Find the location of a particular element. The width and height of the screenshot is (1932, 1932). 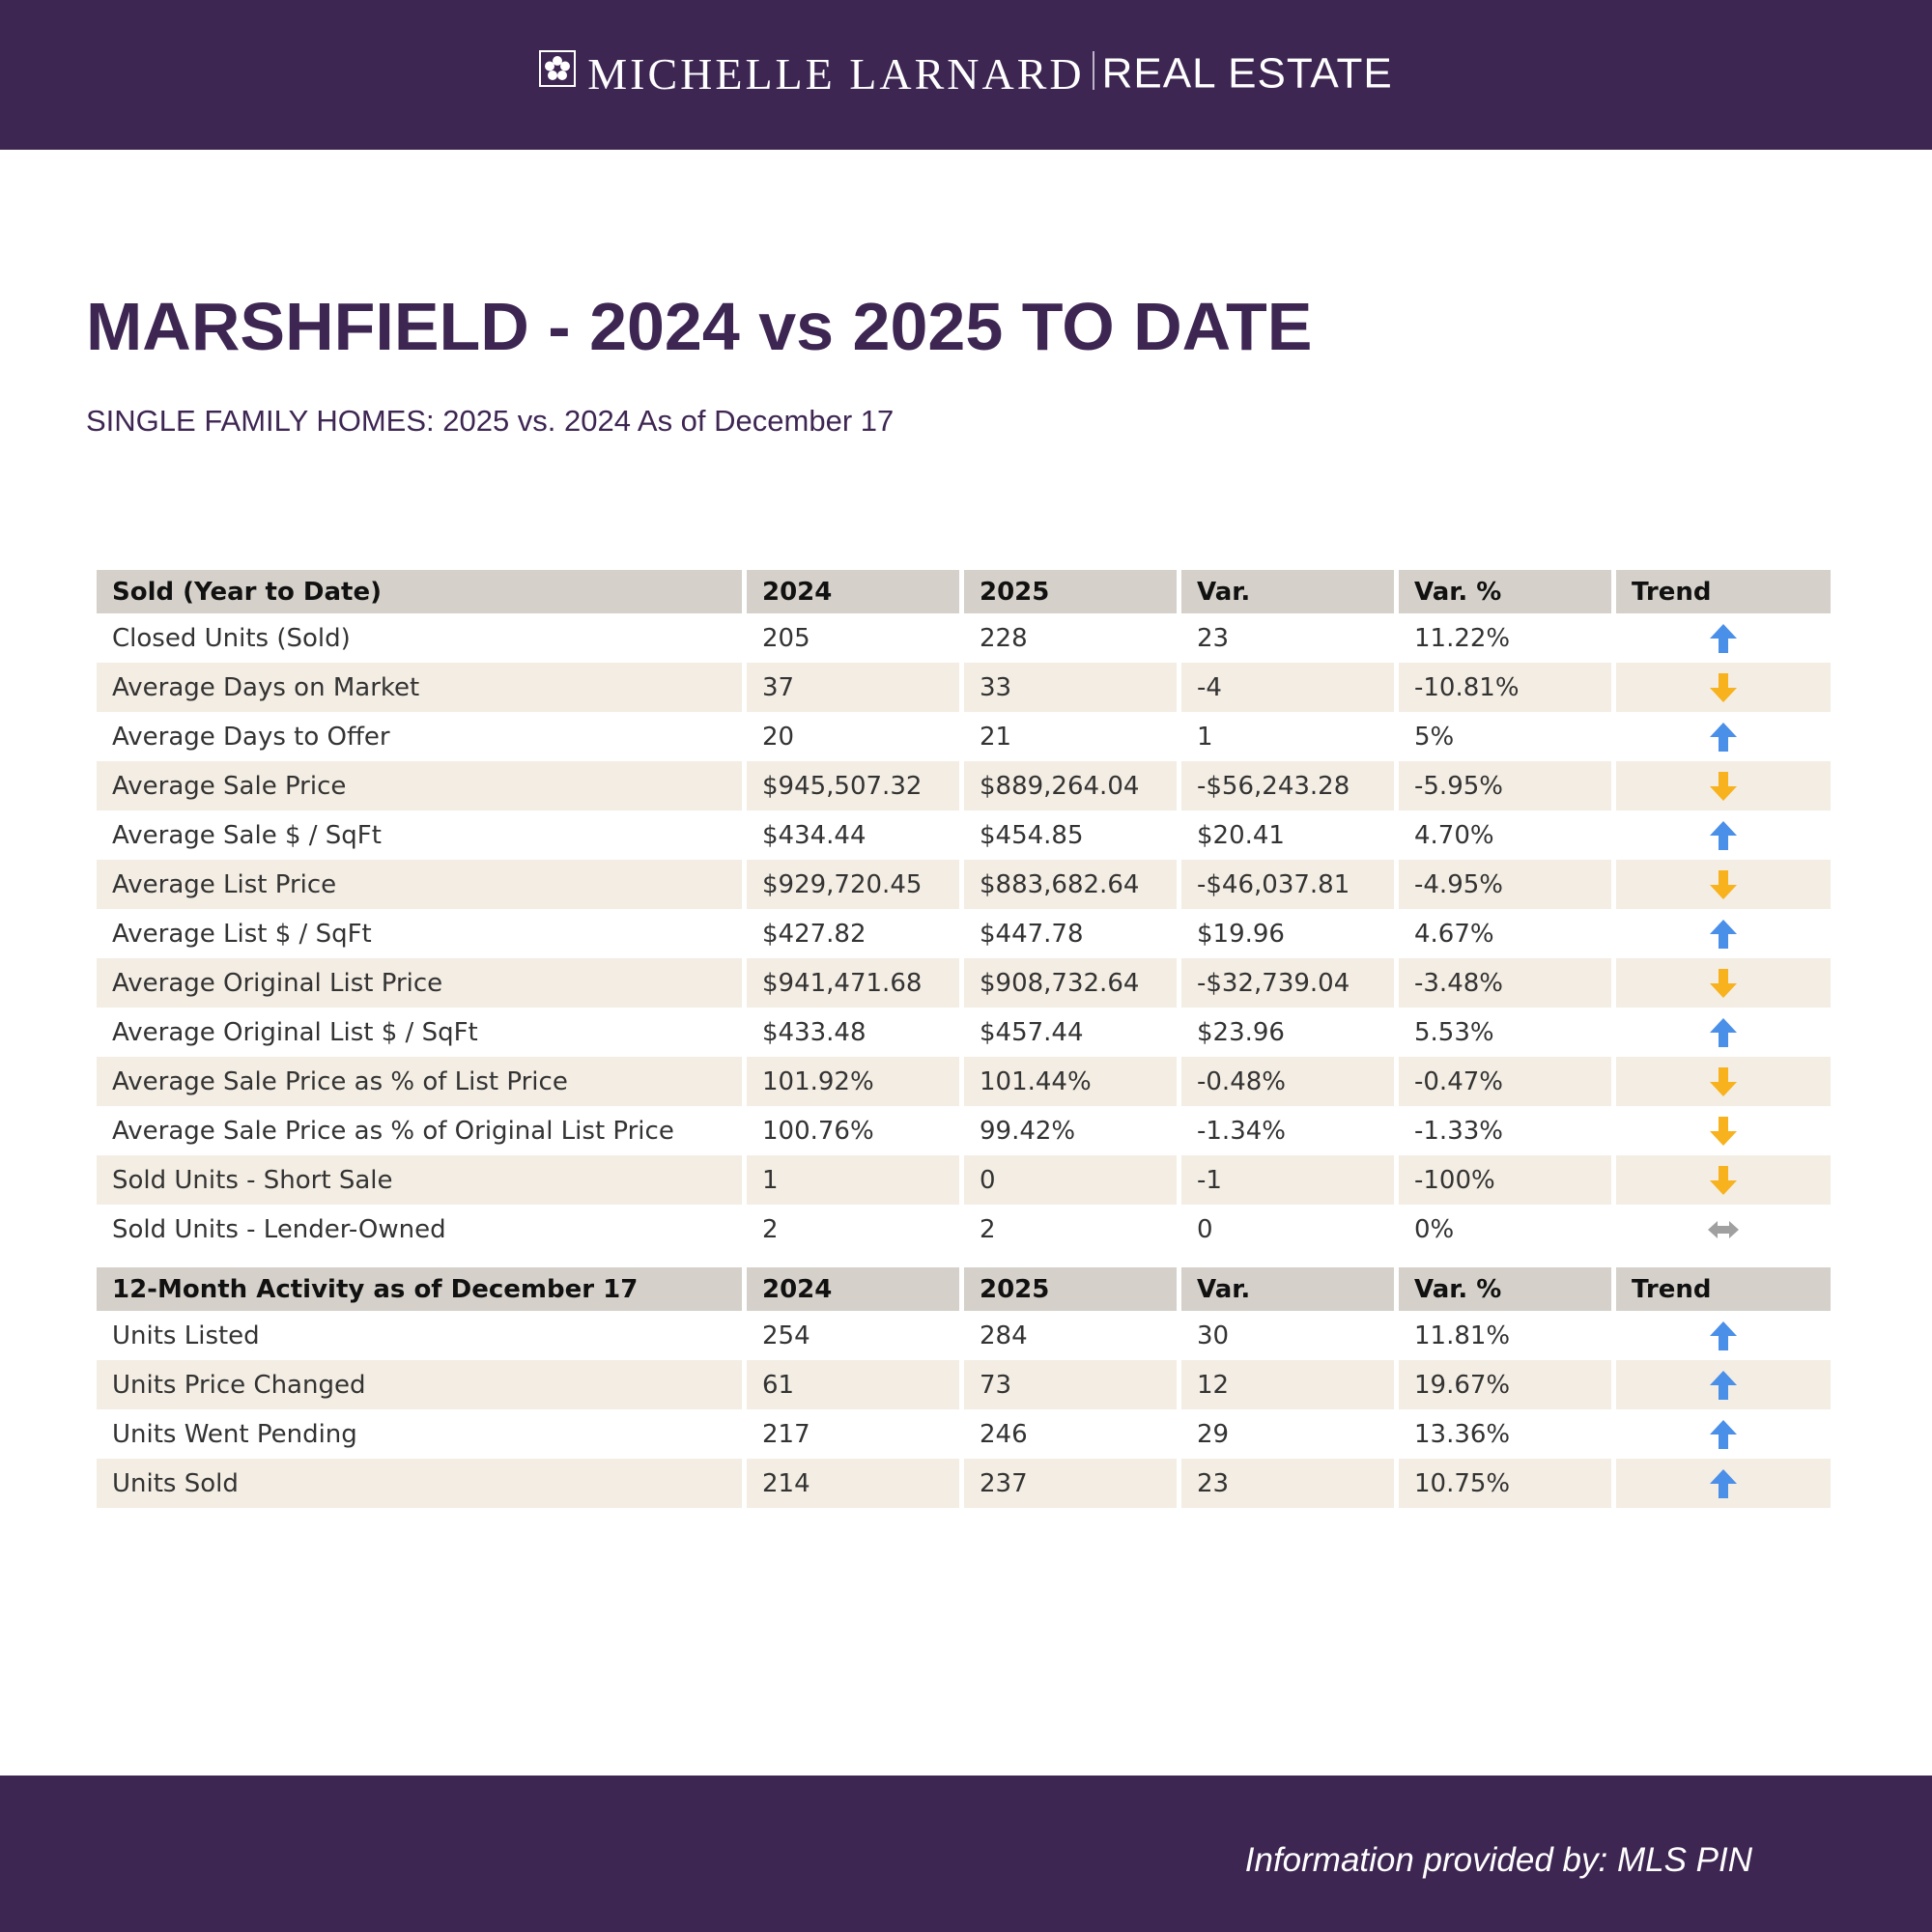

brand-subtitle: REAL ESTATE is located at coordinates (1247, 73).